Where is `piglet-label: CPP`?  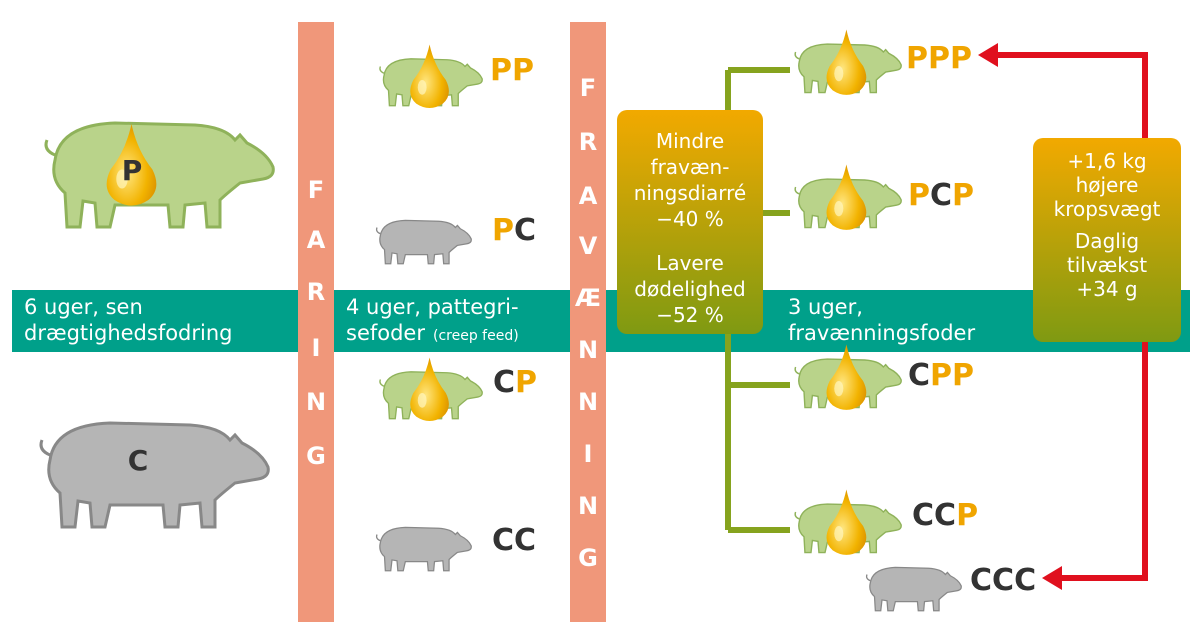
piglet-label: CPP is located at coordinates (941, 375).